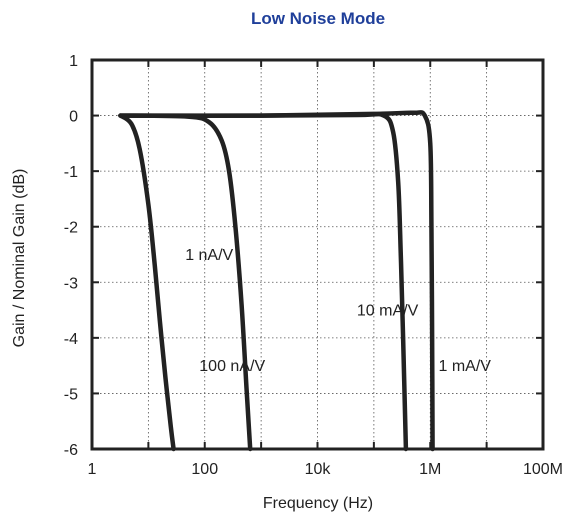 This screenshot has width=563, height=520. Describe the element at coordinates (232, 366) in the screenshot. I see `series-label-100-na-v: 100 nA/V` at that location.